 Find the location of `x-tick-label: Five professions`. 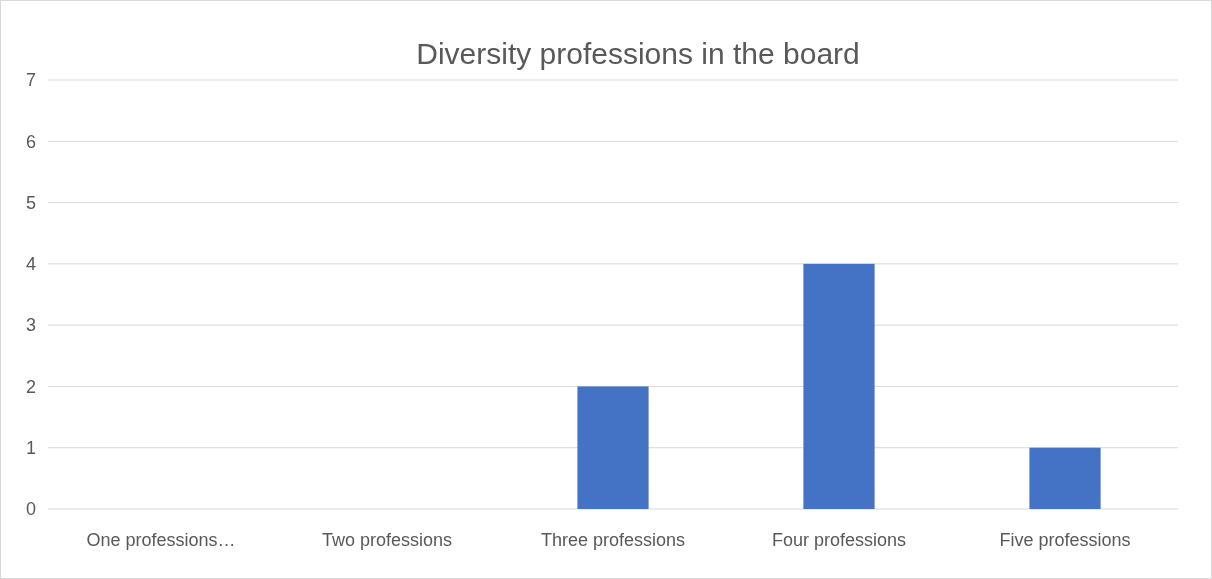

x-tick-label: Five professions is located at coordinates (1065, 540).